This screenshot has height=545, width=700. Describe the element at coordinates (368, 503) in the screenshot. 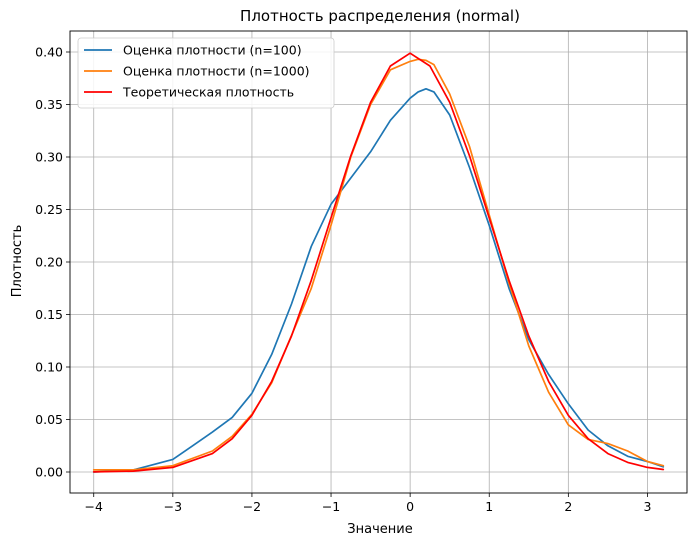

I see `x-axis-ticks: −4 −3 −2 −1 0 1 2 3` at that location.